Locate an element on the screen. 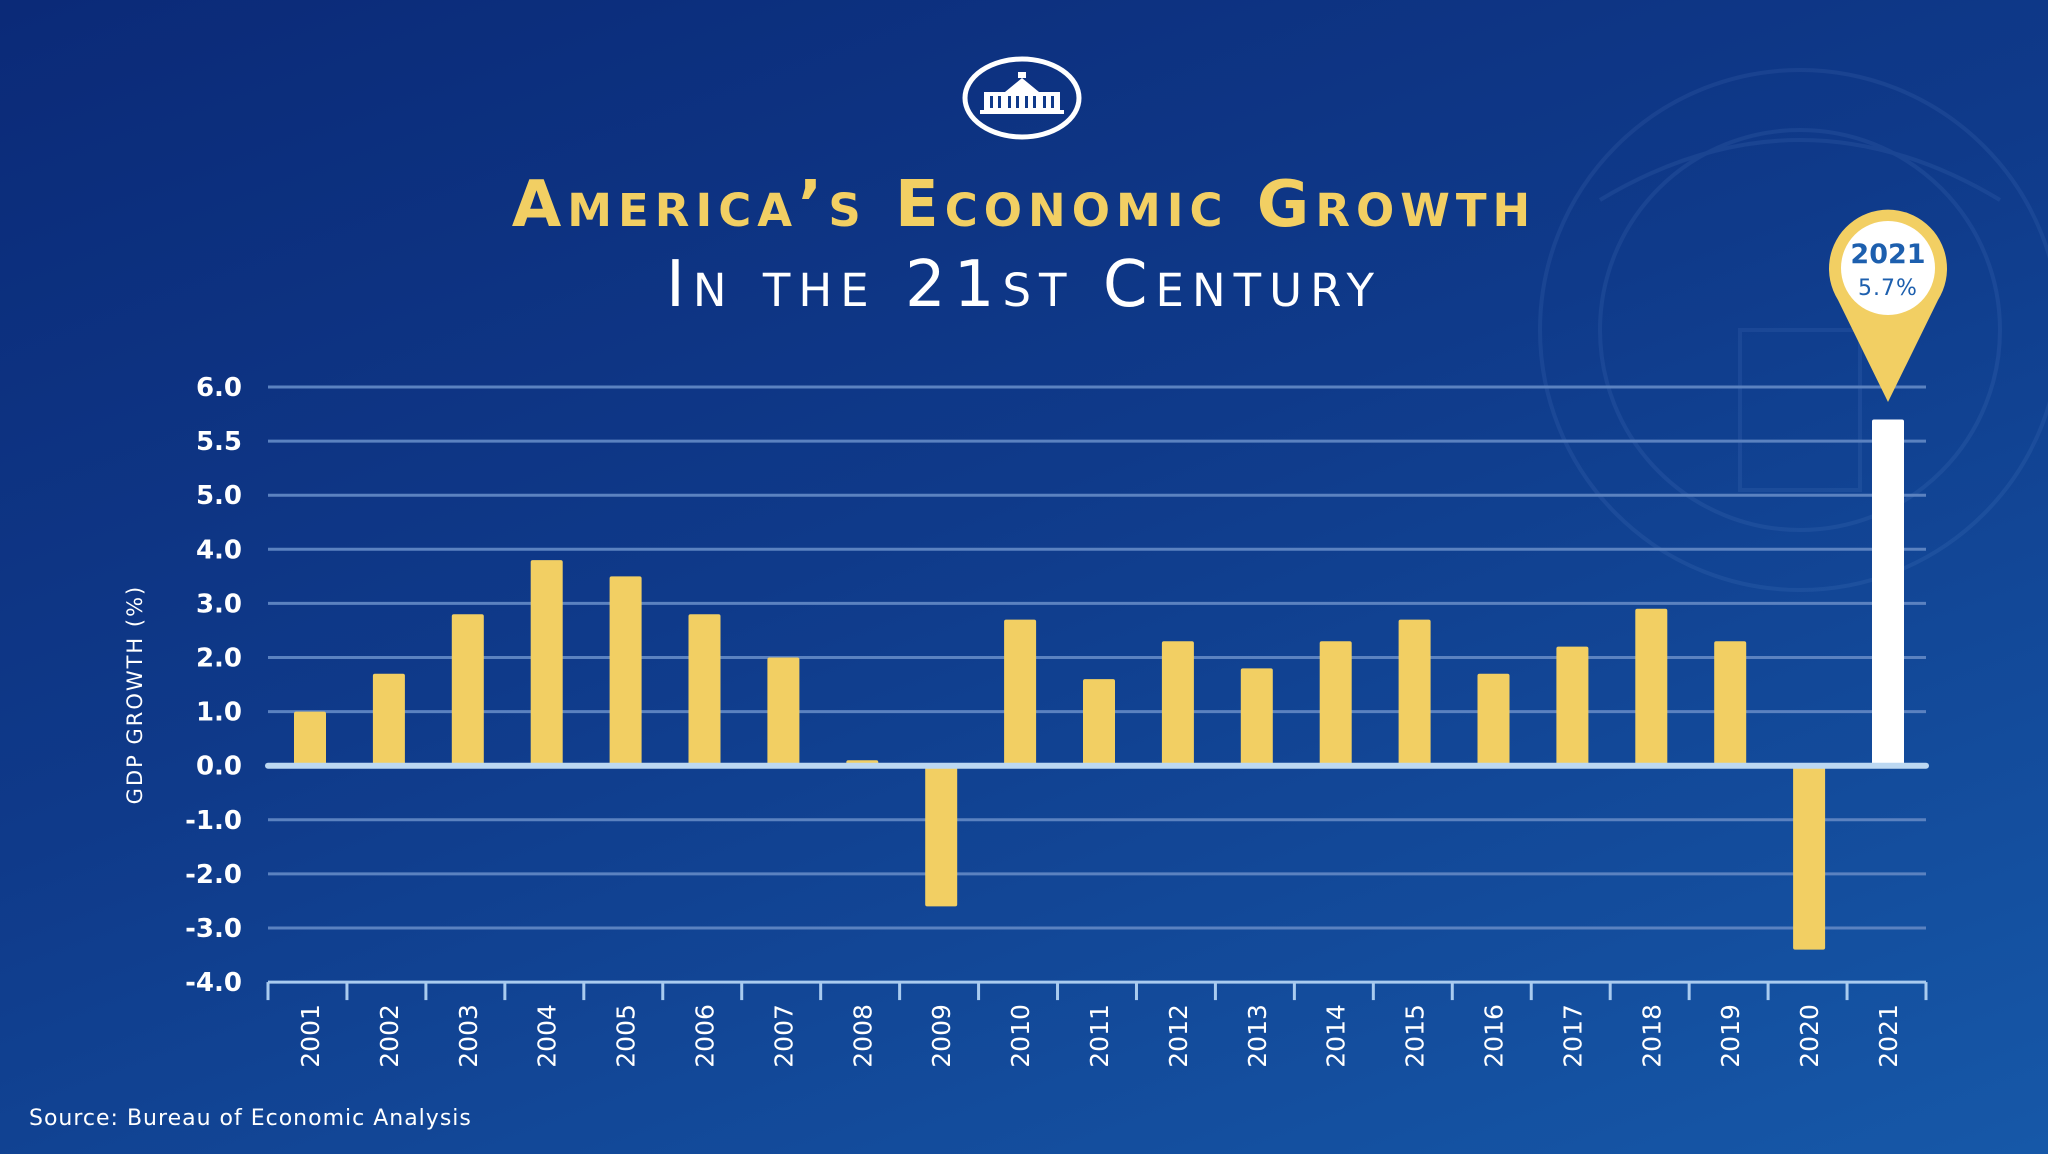 The width and height of the screenshot is (2048, 1154). y-tick-label: 4.0 is located at coordinates (219, 550).